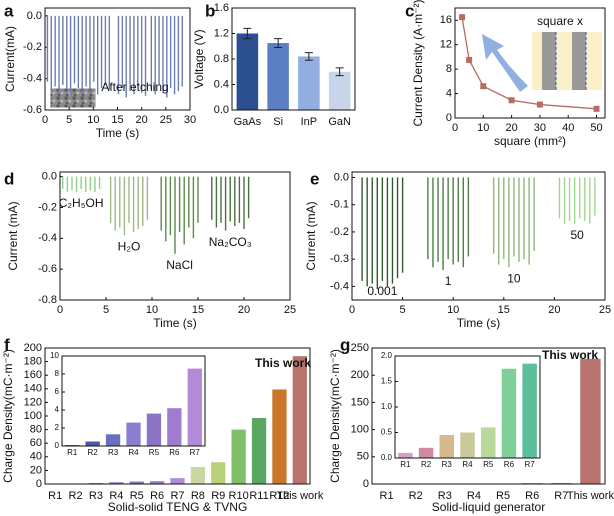  I want to click on x-tick-label: InP, so click(309, 122).